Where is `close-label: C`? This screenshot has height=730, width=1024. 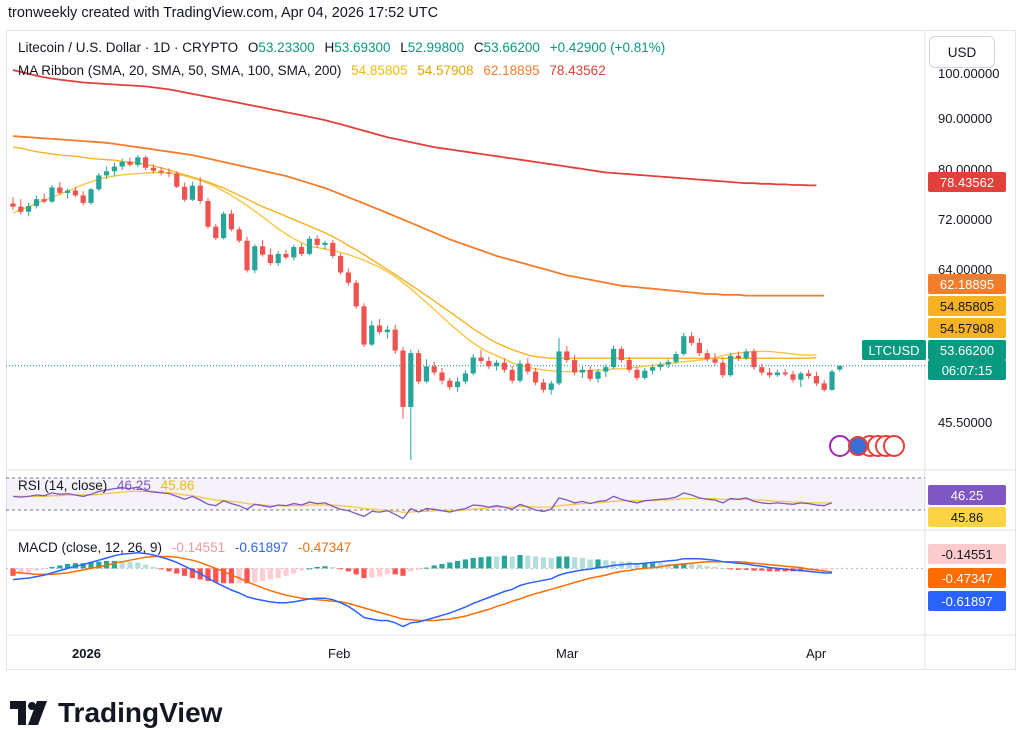 close-label: C is located at coordinates (478, 47).